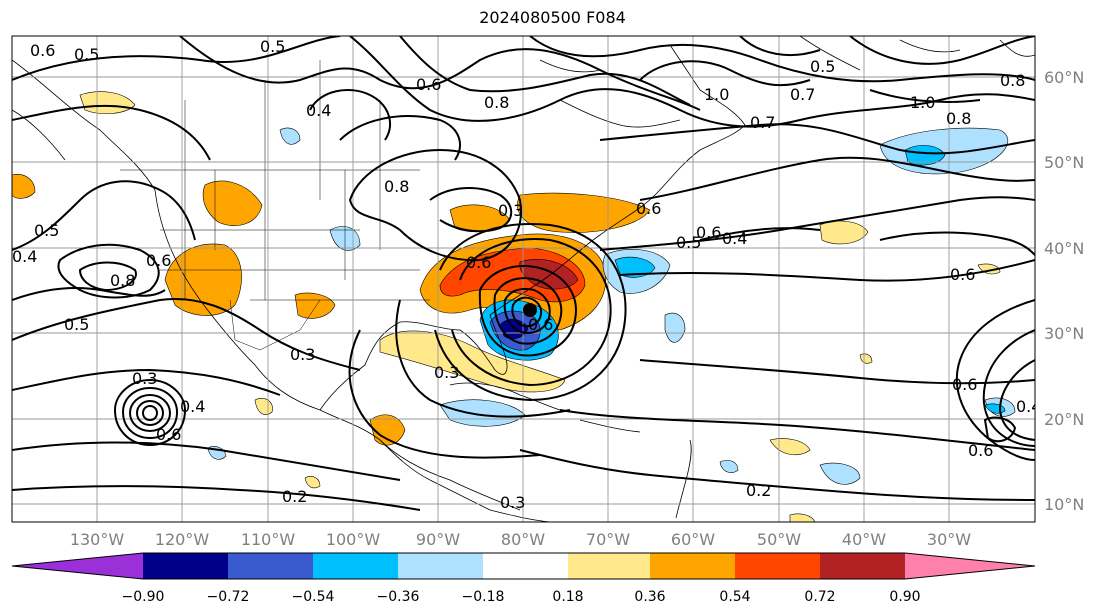  What do you see at coordinates (483, 597) in the screenshot?
I see `colorbar-tick-label: −0.18` at bounding box center [483, 597].